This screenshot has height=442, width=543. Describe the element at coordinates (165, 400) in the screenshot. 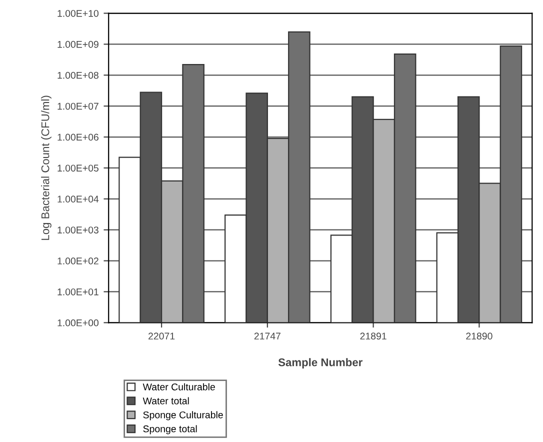

I see `legend-label: Water total` at that location.